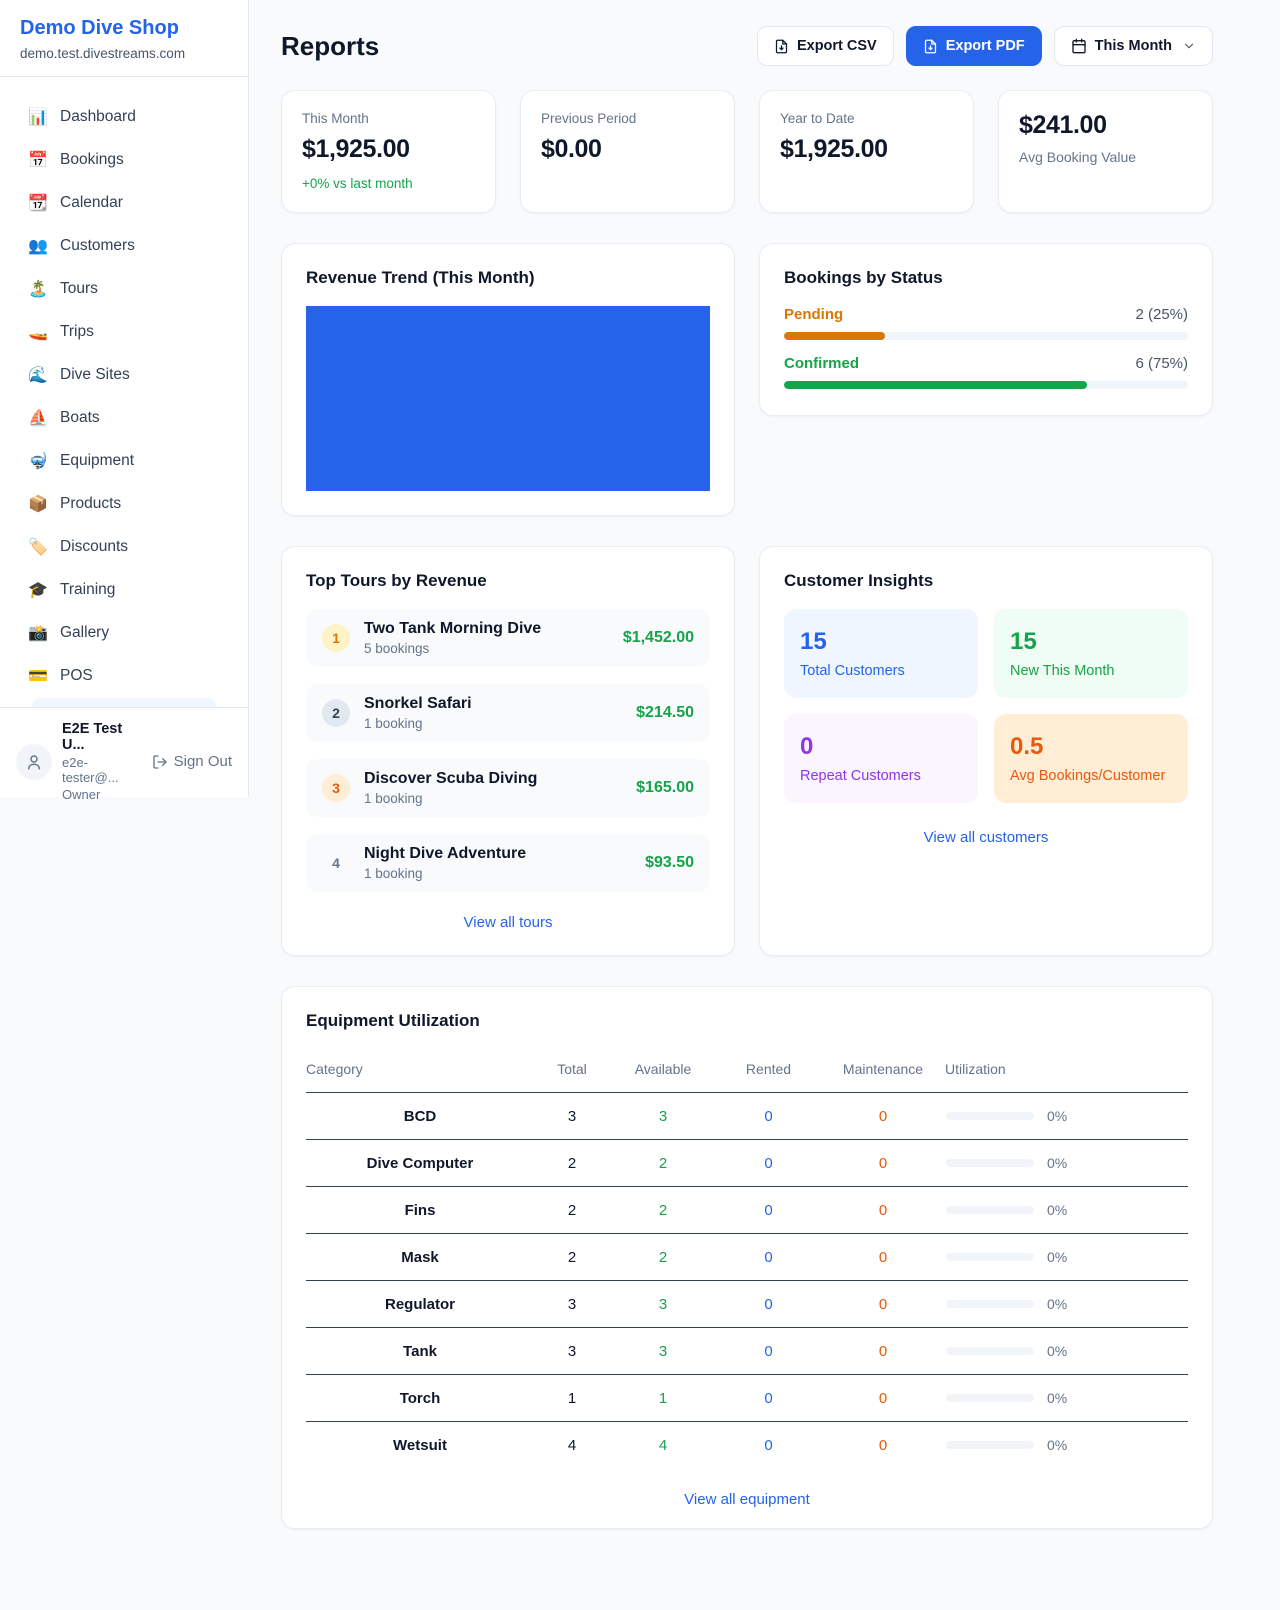  Describe the element at coordinates (420, 1351) in the screenshot. I see `cell-category: Tank` at that location.